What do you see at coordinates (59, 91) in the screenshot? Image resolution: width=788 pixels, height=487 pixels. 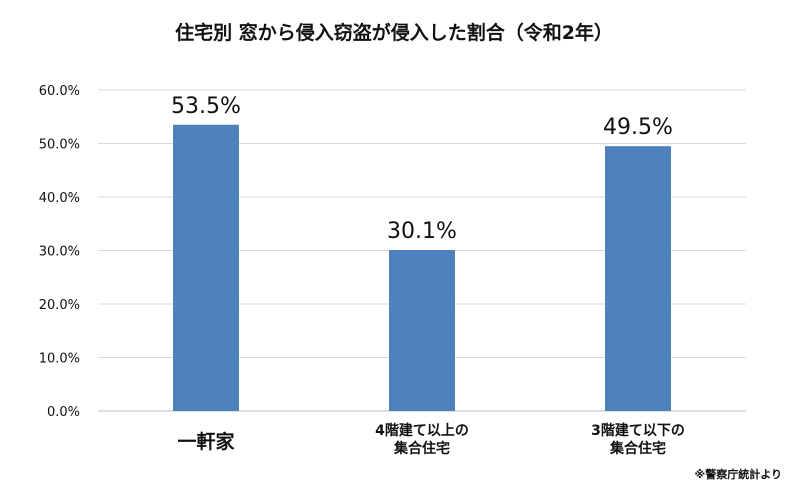 I see `y-tick-label: 60.0%` at bounding box center [59, 91].